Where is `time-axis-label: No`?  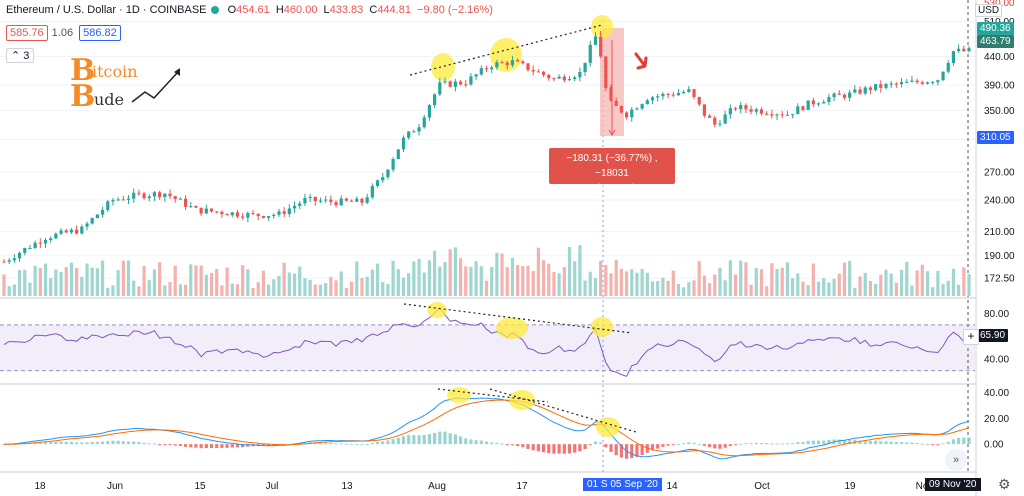
time-axis-label: No is located at coordinates (922, 486).